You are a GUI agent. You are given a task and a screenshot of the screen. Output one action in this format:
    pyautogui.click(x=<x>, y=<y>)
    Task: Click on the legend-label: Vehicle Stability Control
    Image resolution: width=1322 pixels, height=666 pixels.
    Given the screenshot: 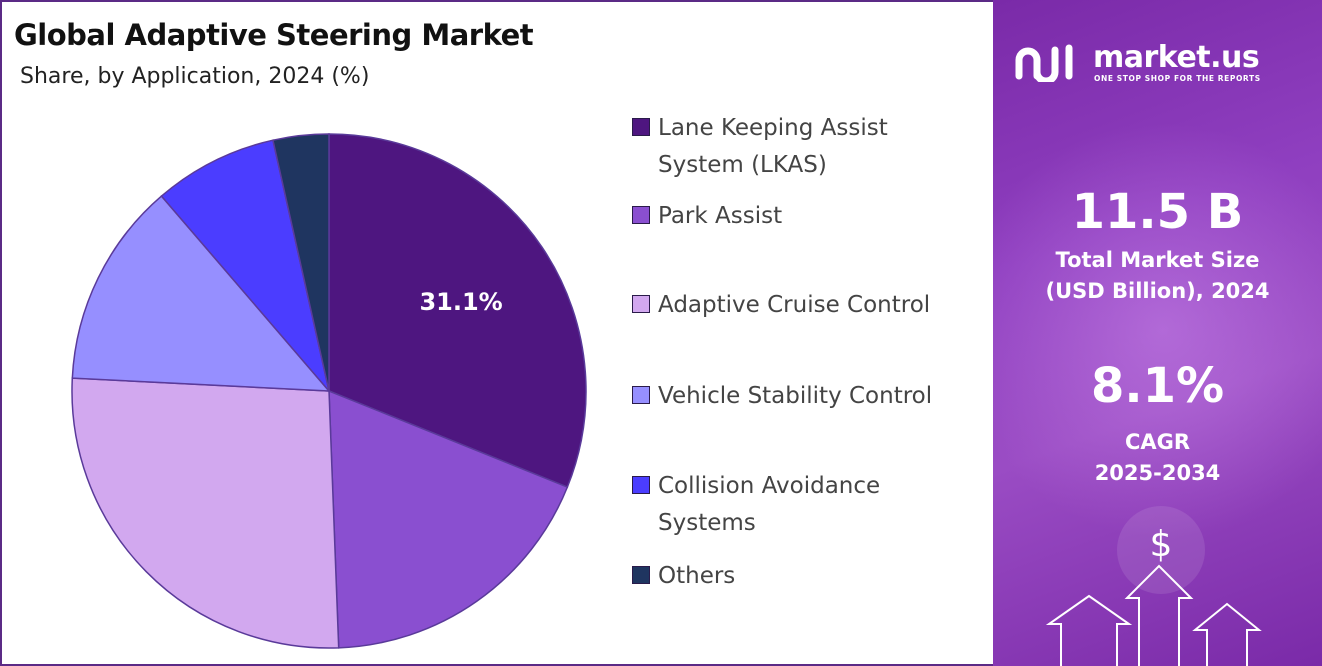 What is the action you would take?
    pyautogui.click(x=795, y=396)
    